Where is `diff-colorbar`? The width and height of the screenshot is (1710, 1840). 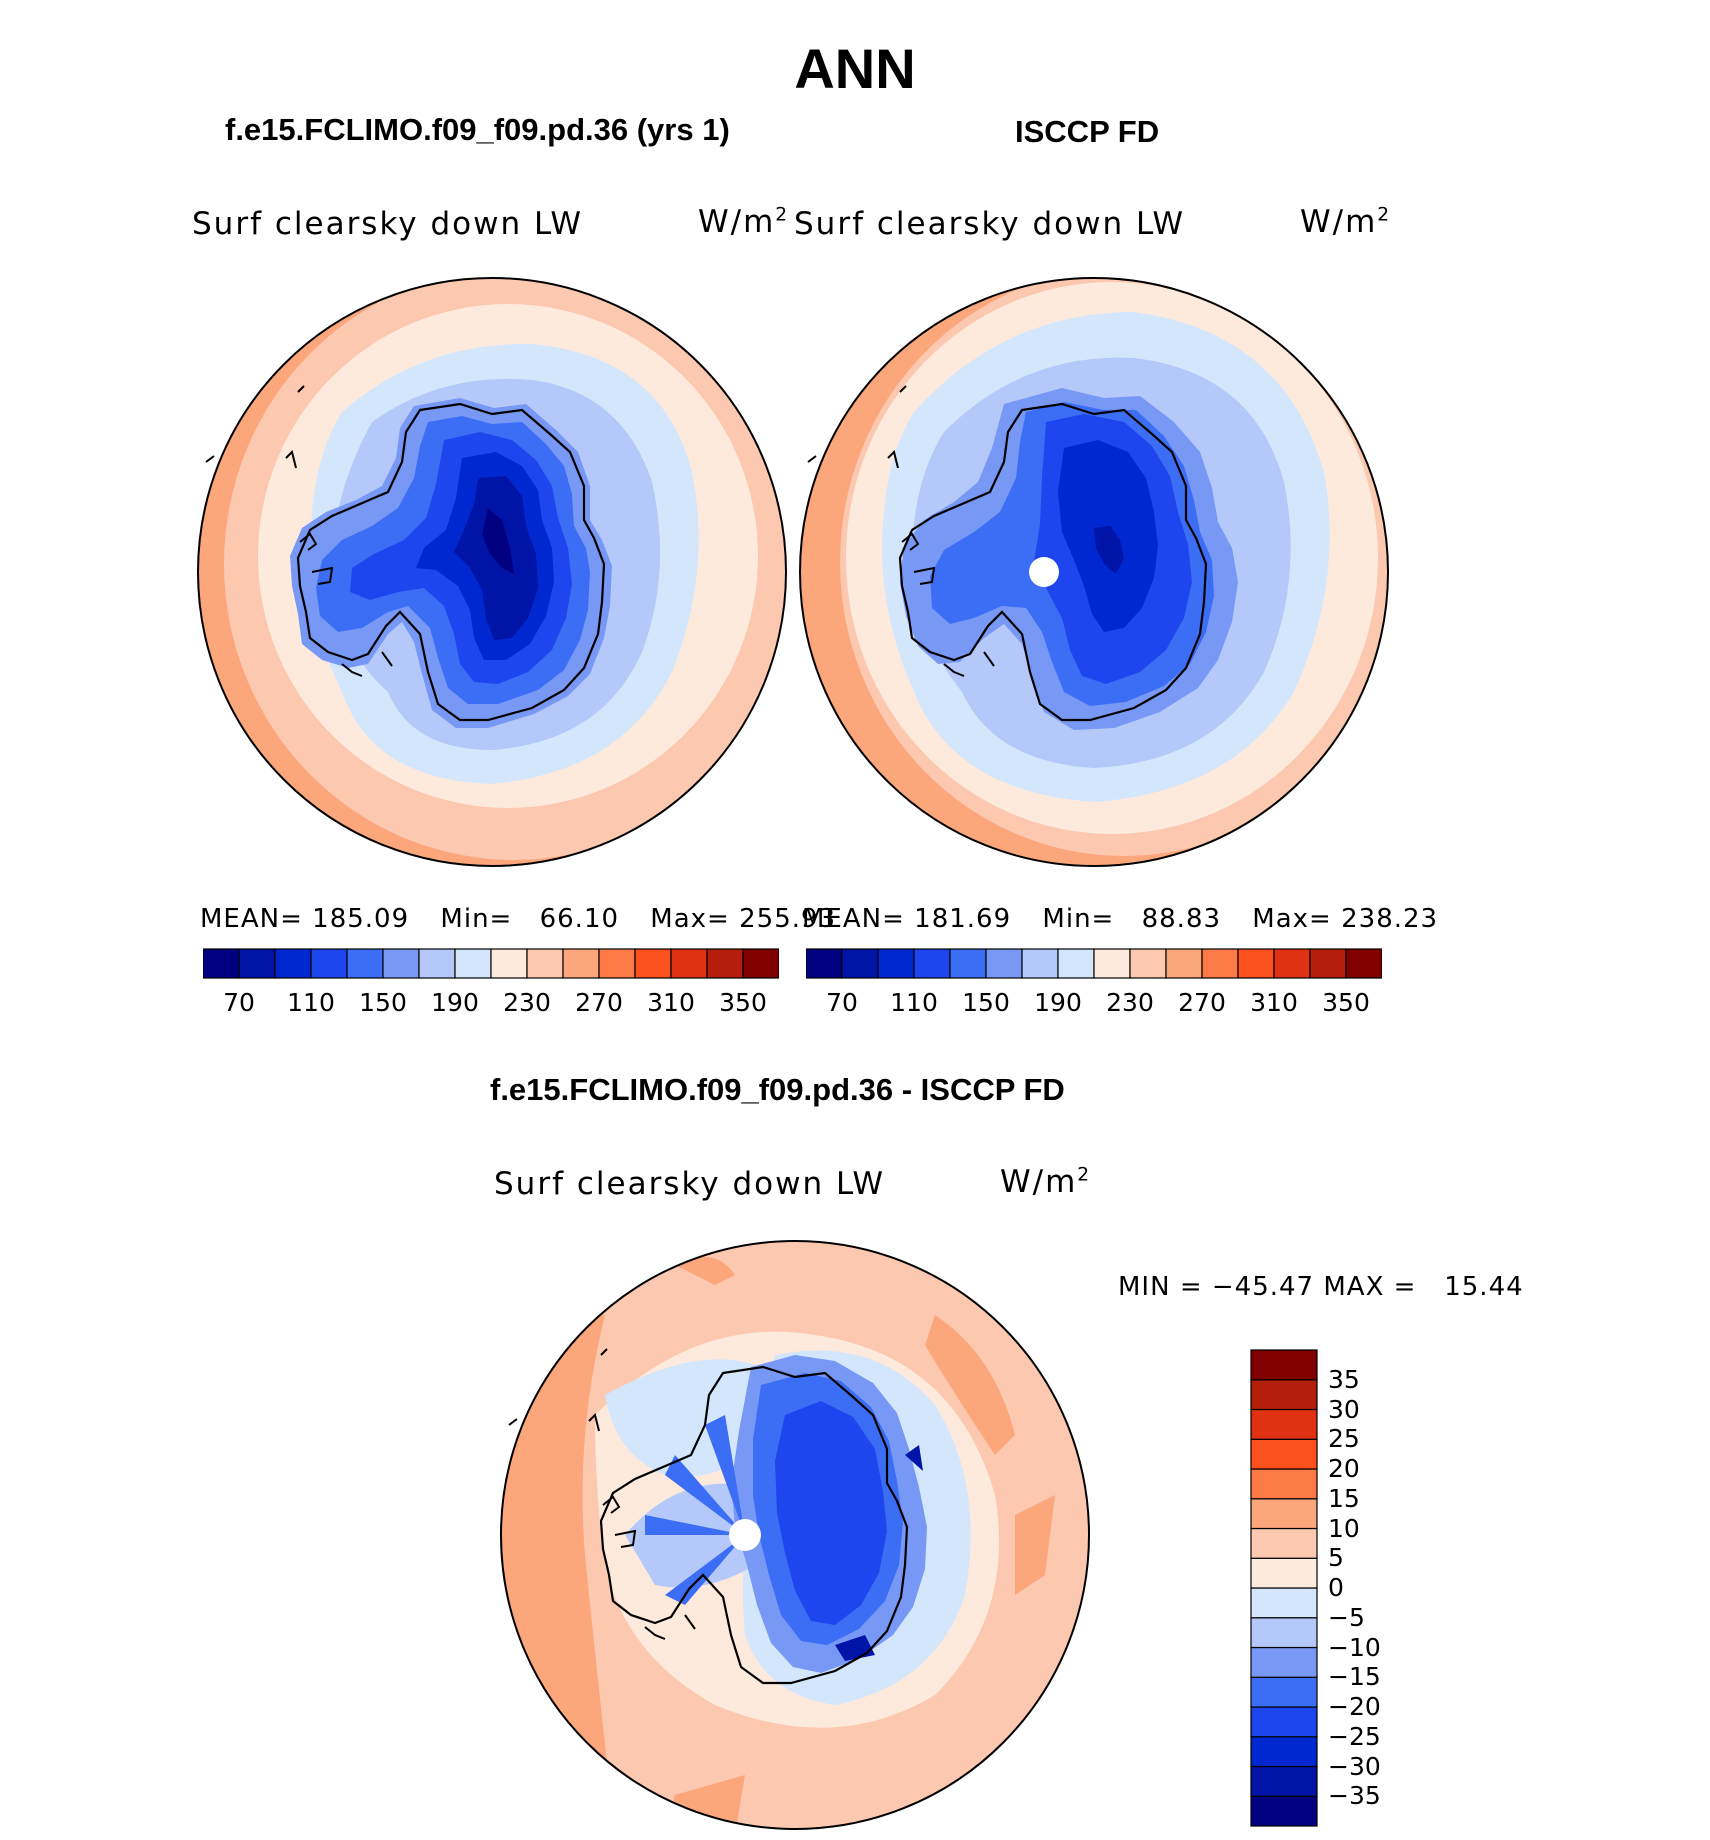 diff-colorbar is located at coordinates (1284, 1588).